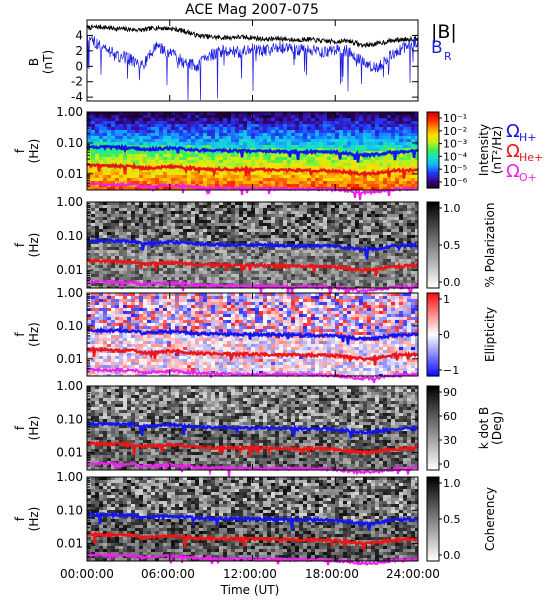 Image resolution: width=550 pixels, height=600 pixels. I want to click on legend-b-radial: B, so click(437, 48).